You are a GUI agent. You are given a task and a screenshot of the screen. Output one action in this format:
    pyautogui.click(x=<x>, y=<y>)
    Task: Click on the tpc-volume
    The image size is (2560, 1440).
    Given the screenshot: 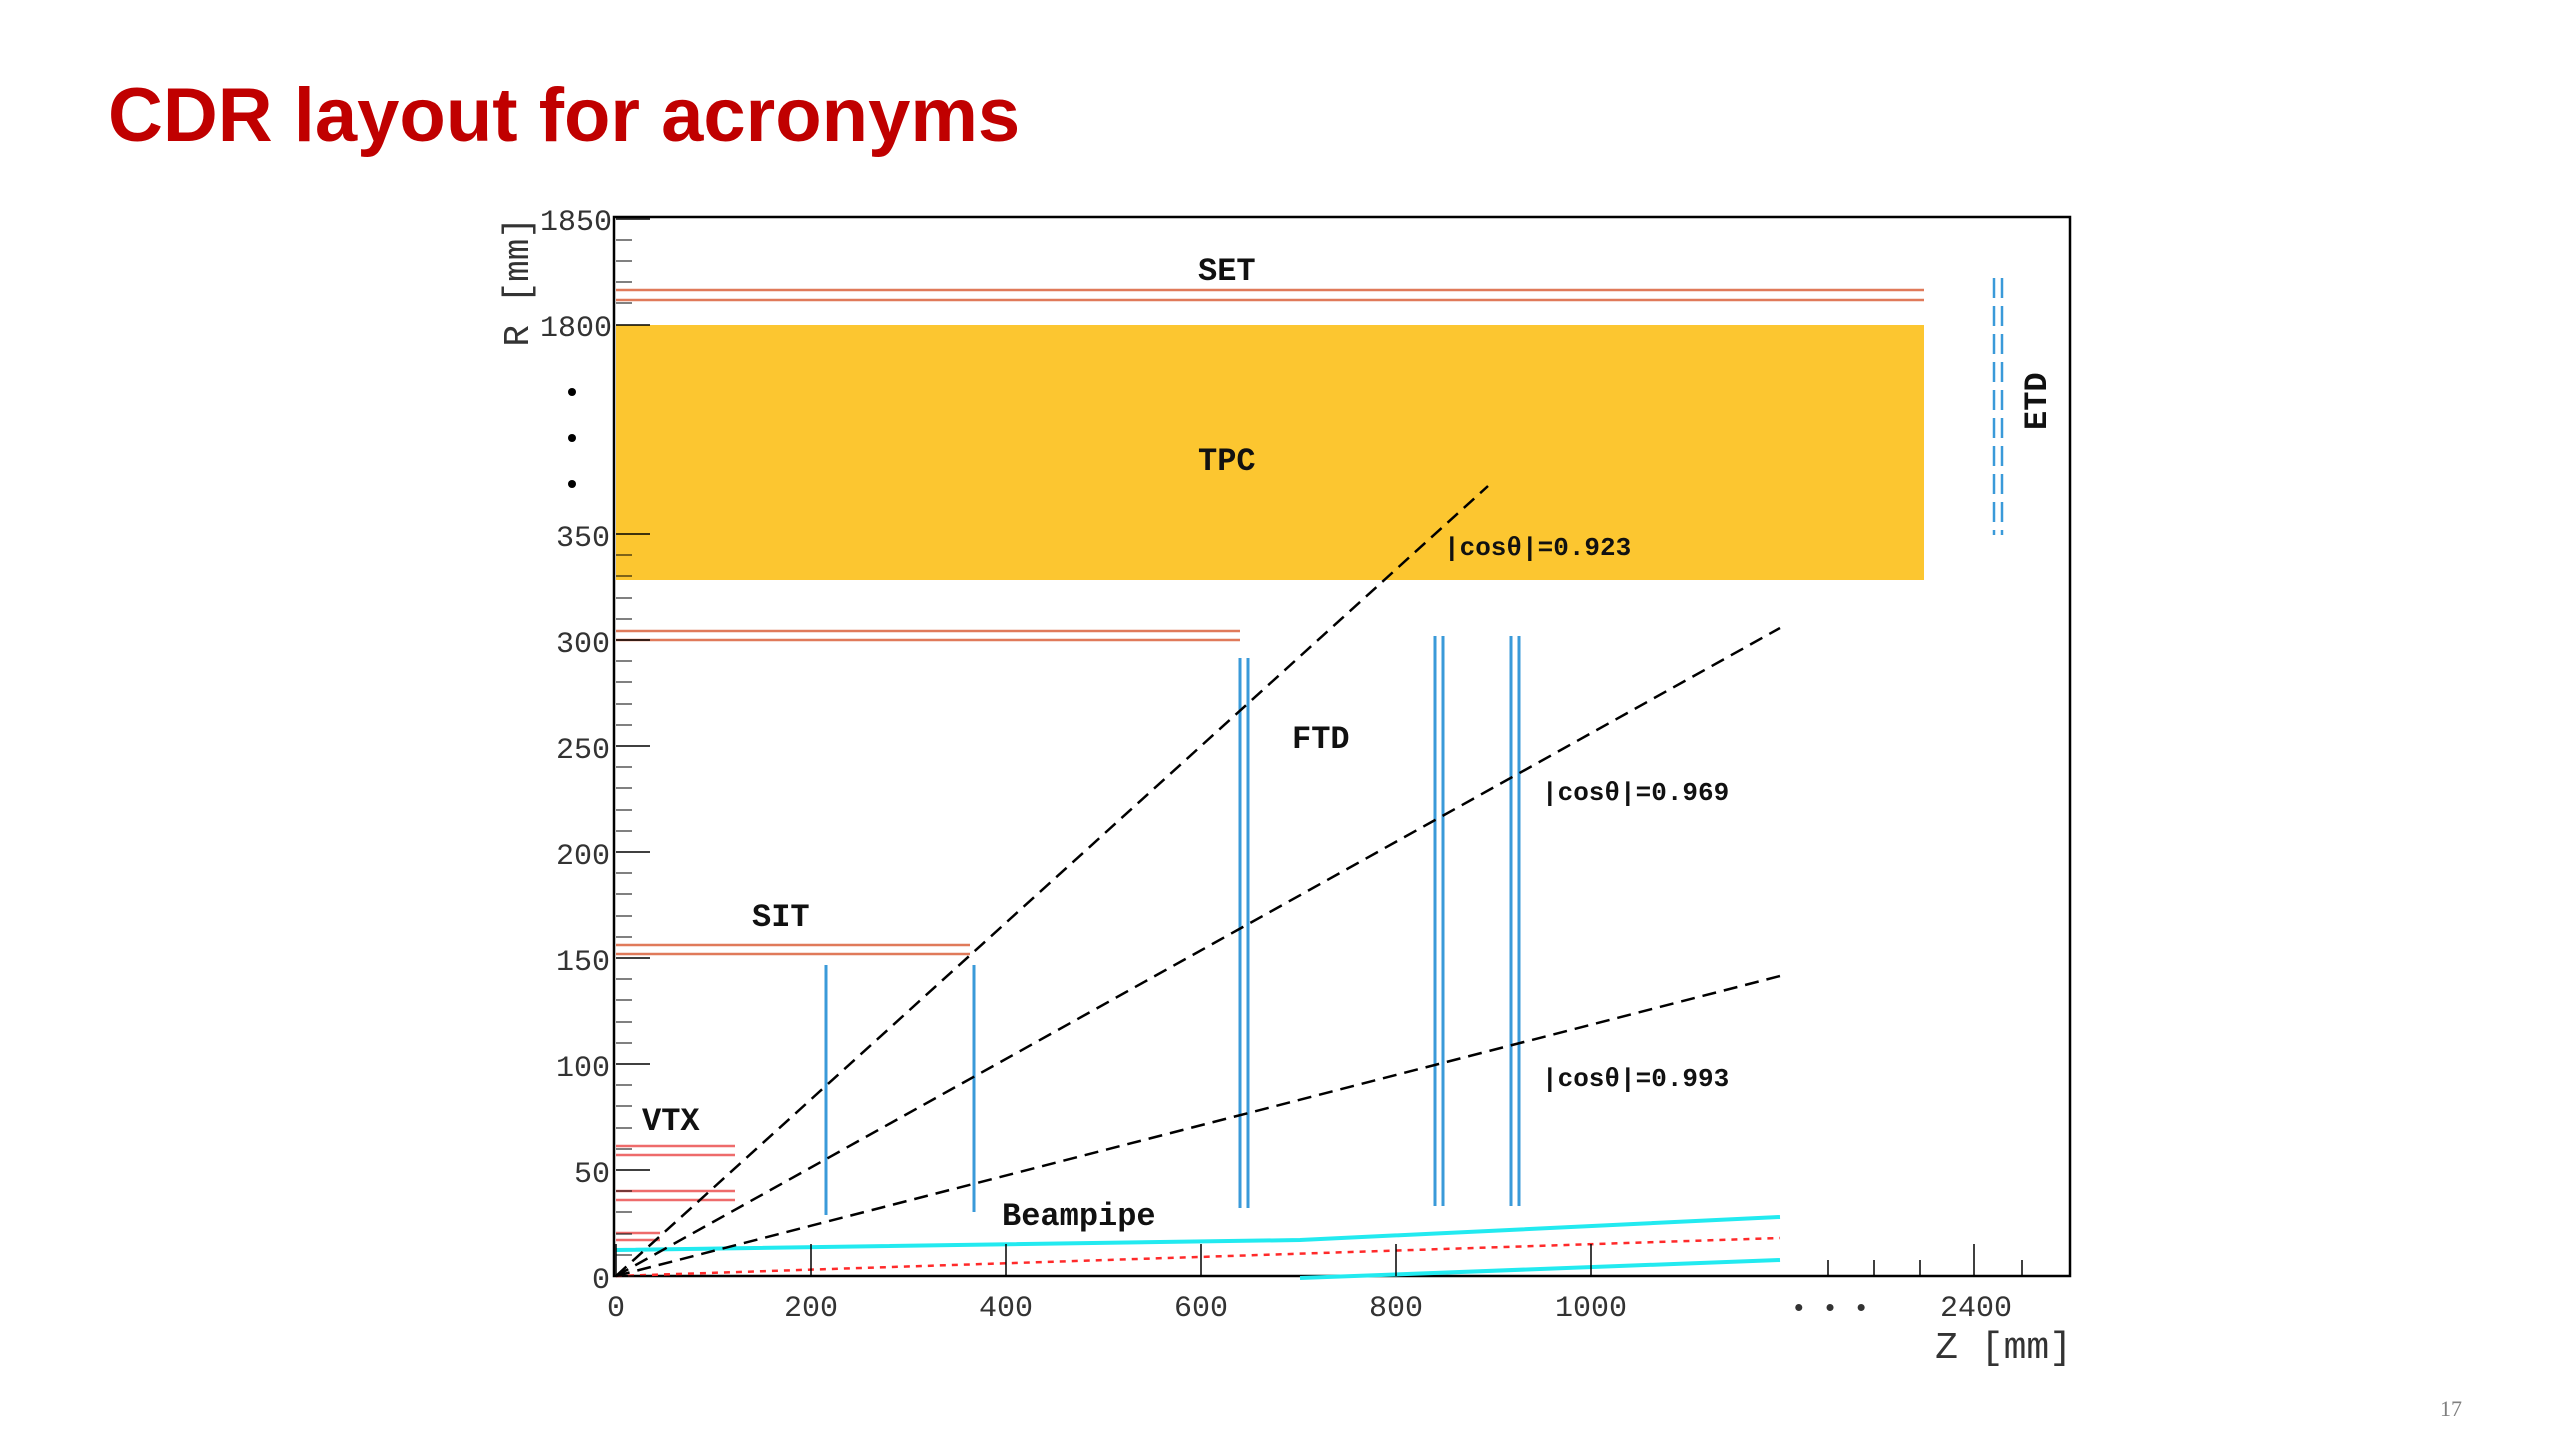 What is the action you would take?
    pyautogui.click(x=1270, y=452)
    